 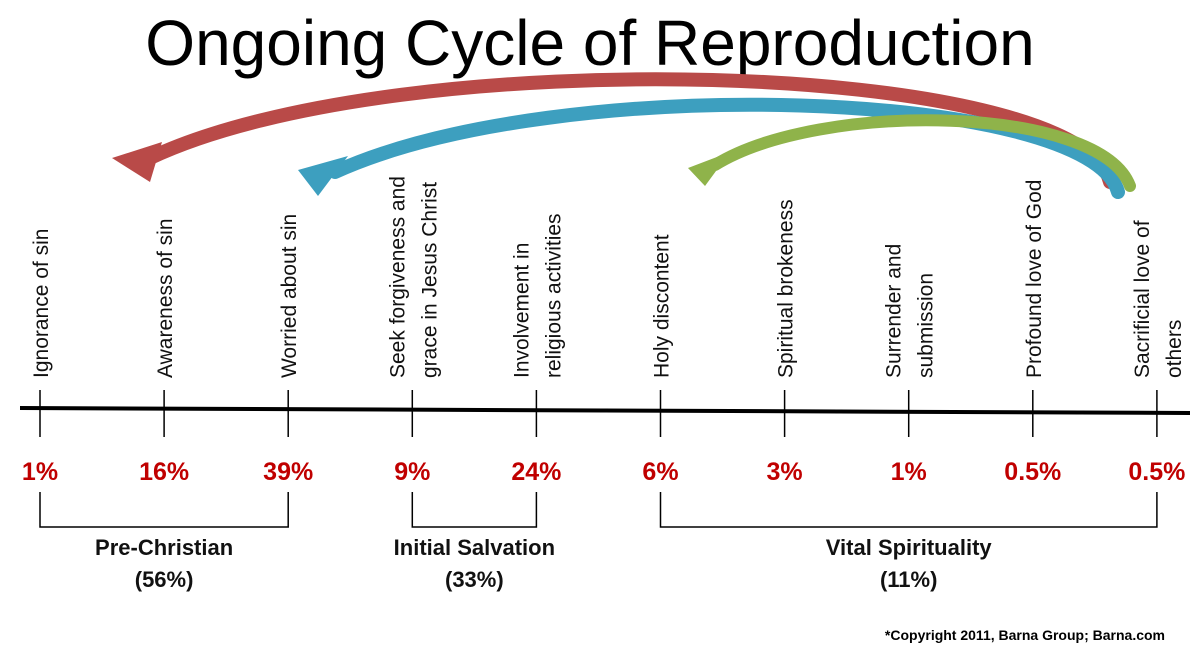 I want to click on stage-label: Involvement in, so click(x=521, y=310).